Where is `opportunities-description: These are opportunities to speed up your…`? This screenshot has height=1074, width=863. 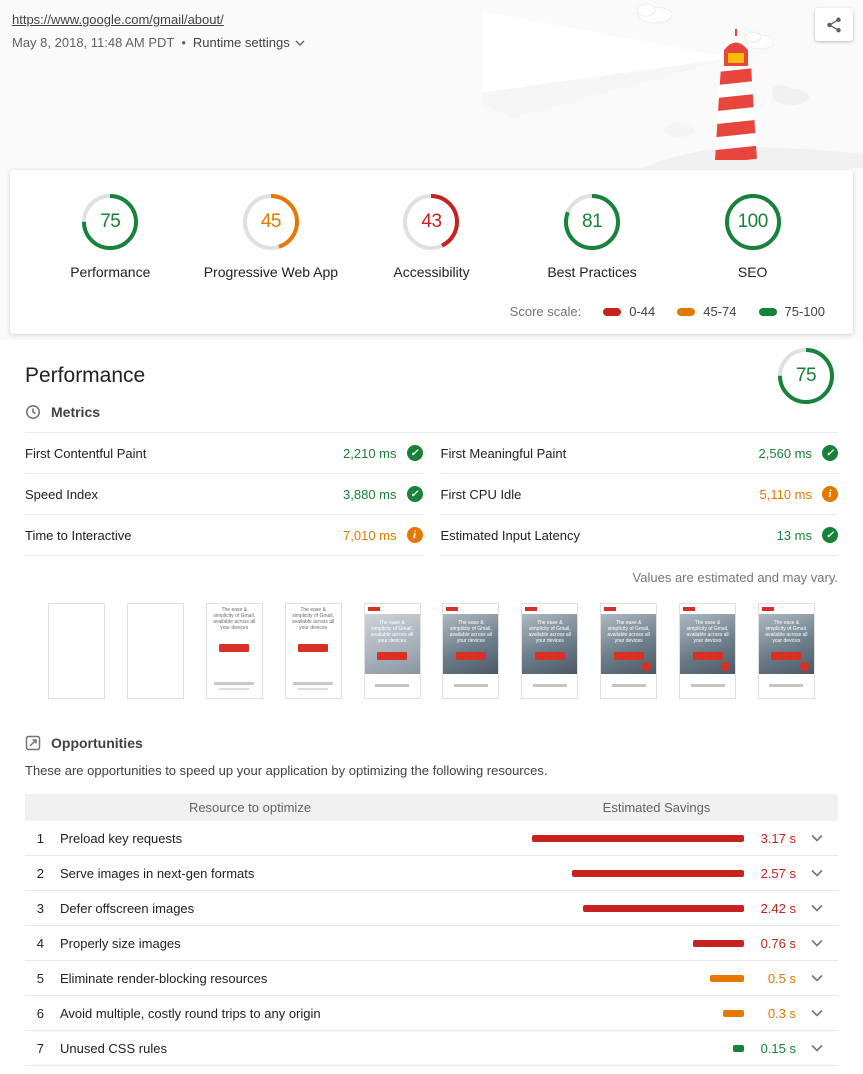
opportunities-description: These are opportunities to speed up your… is located at coordinates (286, 770).